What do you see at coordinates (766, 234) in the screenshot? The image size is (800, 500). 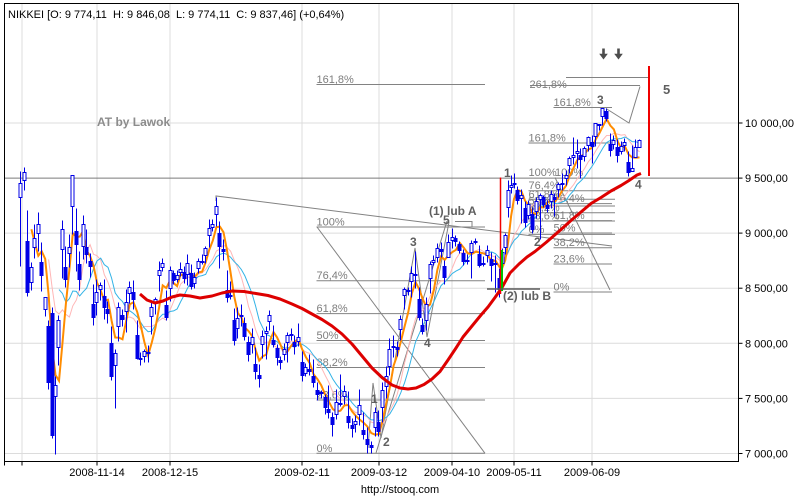 I see `svg-text: 9 000,00` at bounding box center [766, 234].